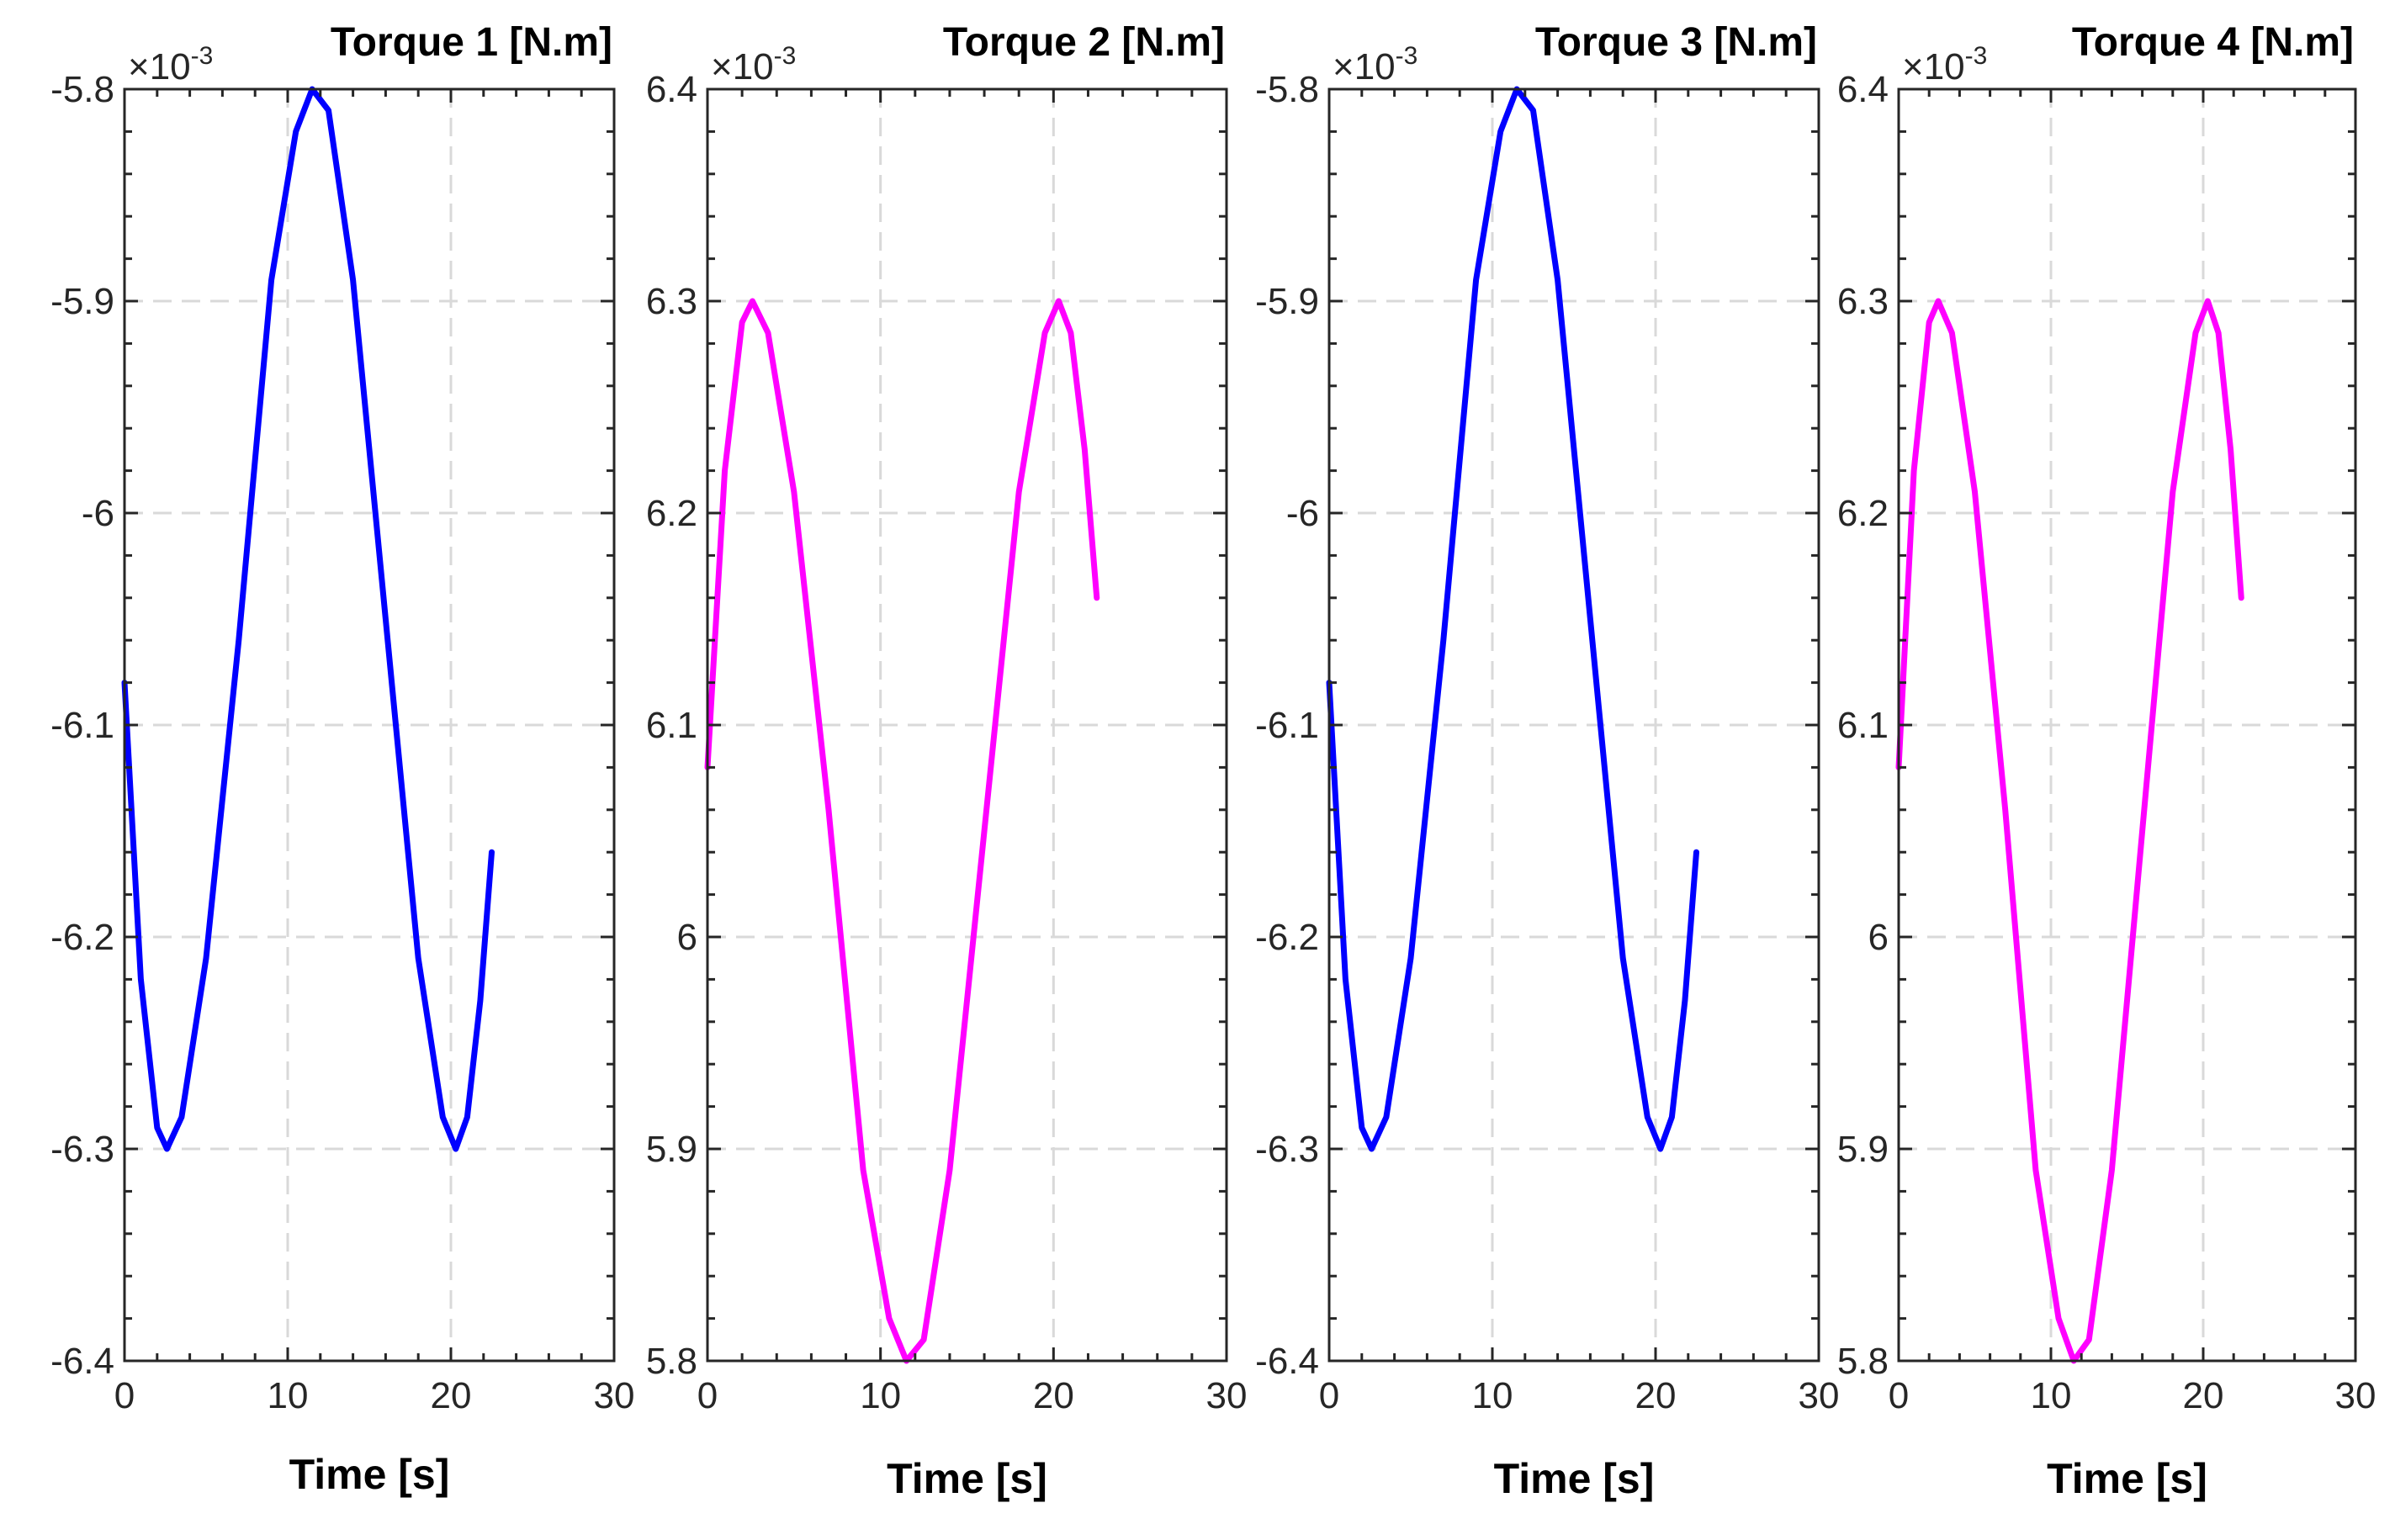 The width and height of the screenshot is (2395, 1540). Describe the element at coordinates (1676, 42) in the screenshot. I see `chart-title: Torque 3 [N.m]` at that location.